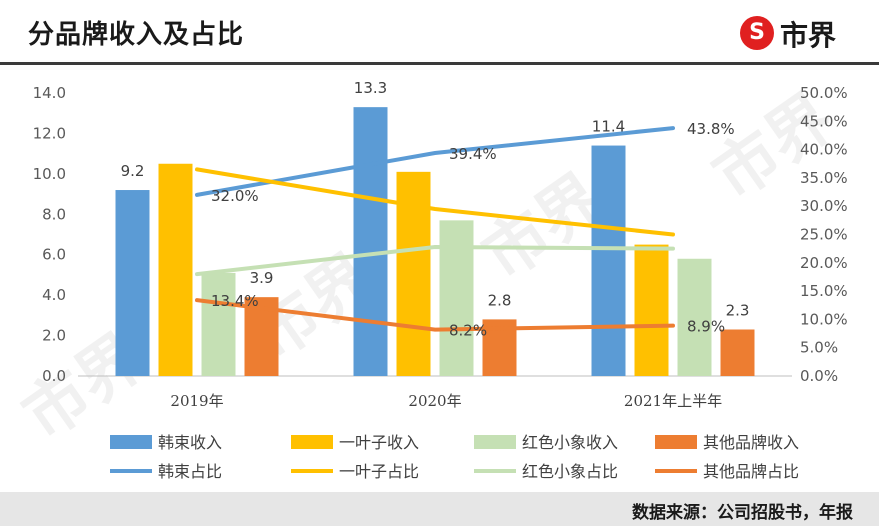 This screenshot has width=879, height=526. Describe the element at coordinates (379, 442) in the screenshot. I see `legend-label: 一叶子收入` at that location.